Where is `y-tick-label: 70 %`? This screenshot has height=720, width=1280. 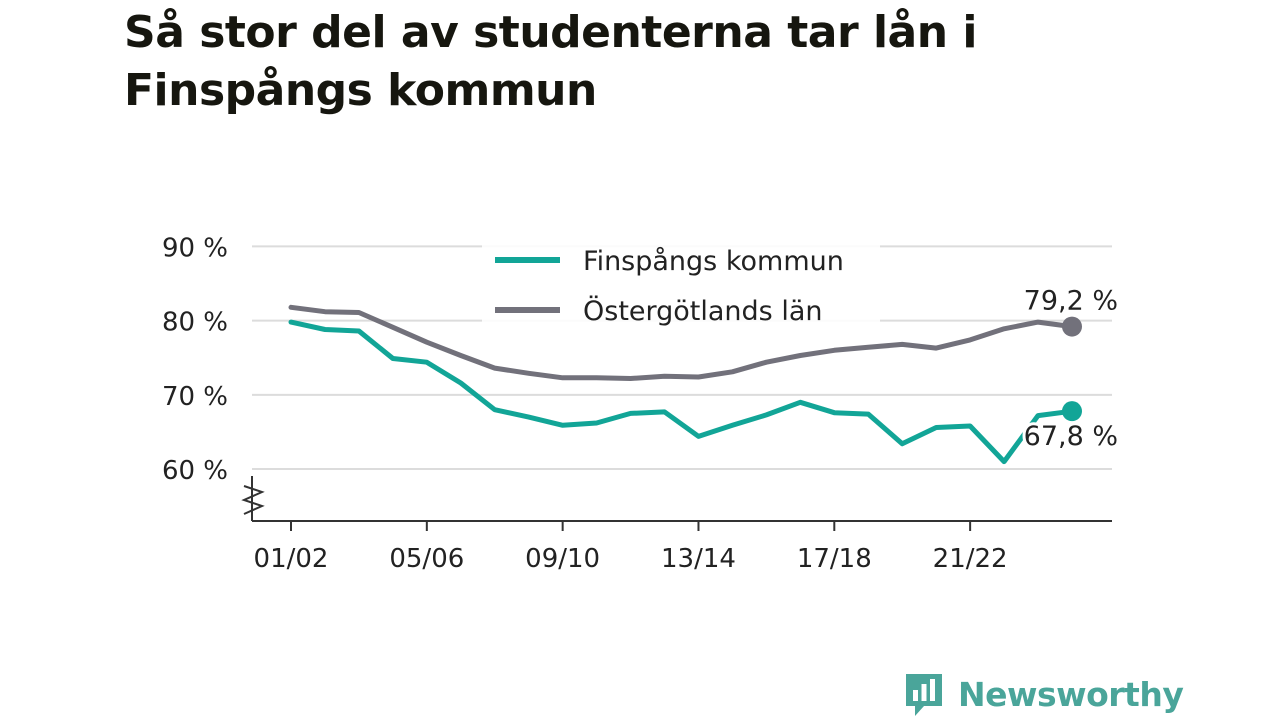 y-tick-label: 70 % is located at coordinates (195, 397).